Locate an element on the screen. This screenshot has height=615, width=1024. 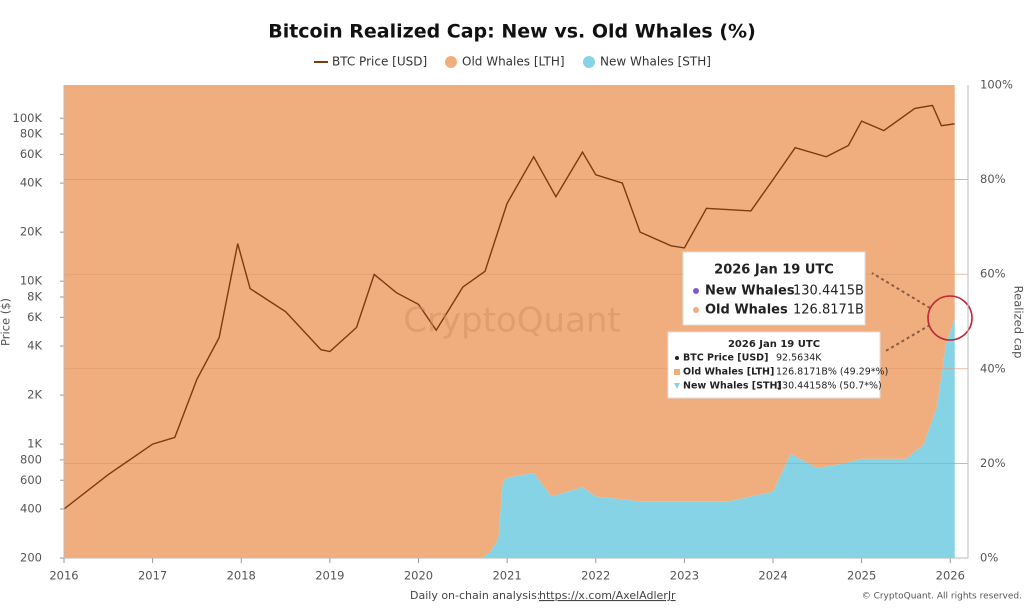
x-tick-label: 2018 is located at coordinates (241, 576).